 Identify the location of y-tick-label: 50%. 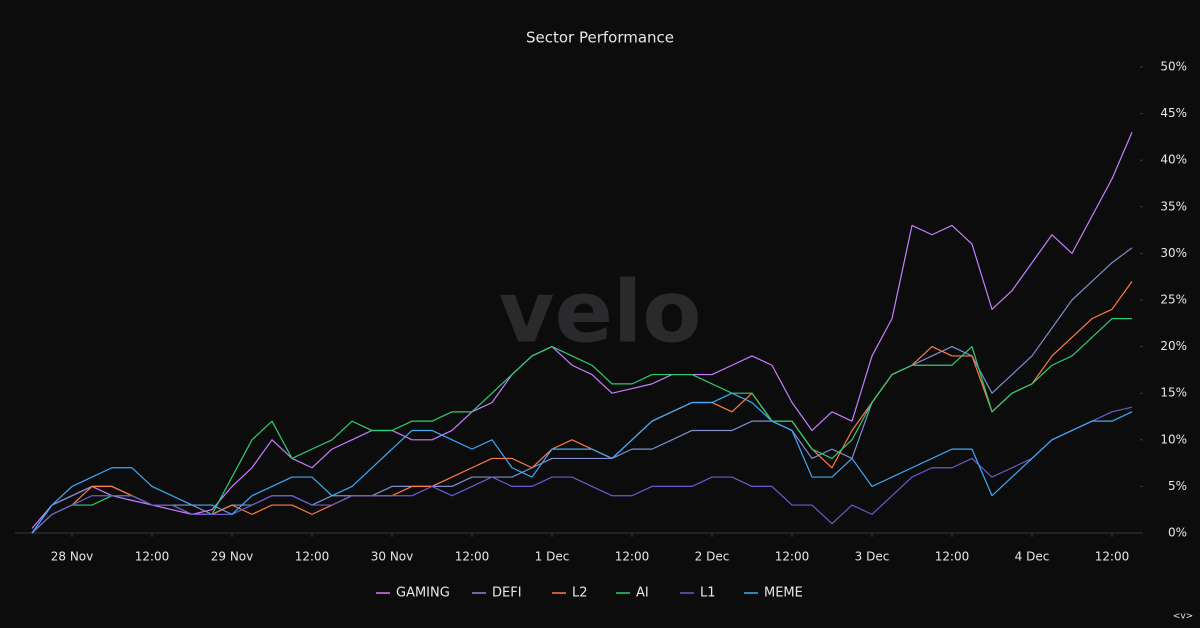
(1173, 67).